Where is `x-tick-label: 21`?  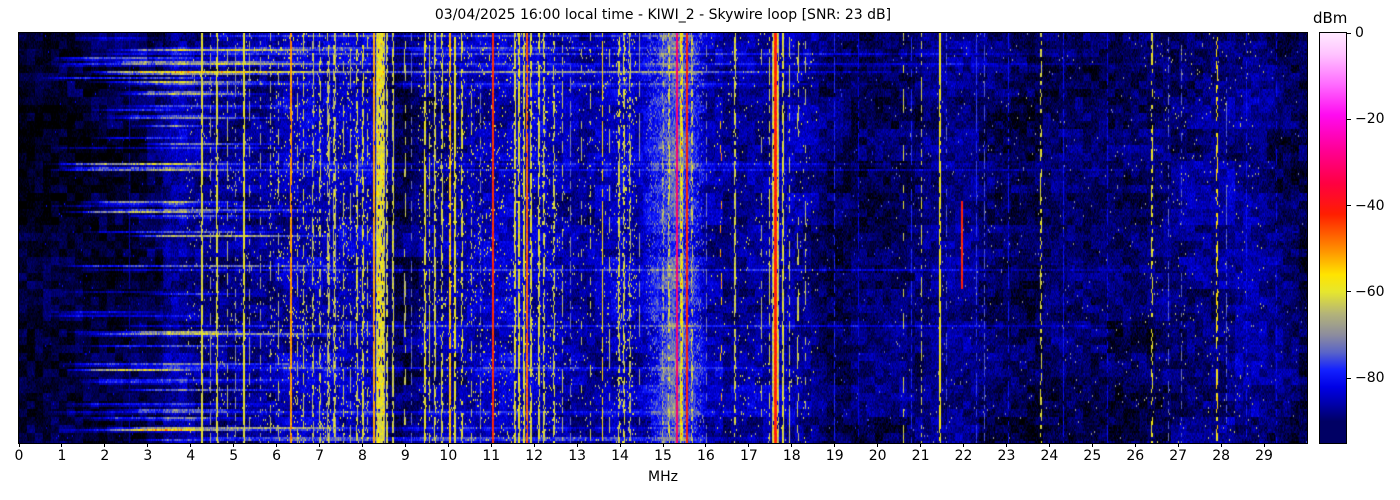
x-tick-label: 21 is located at coordinates (920, 456).